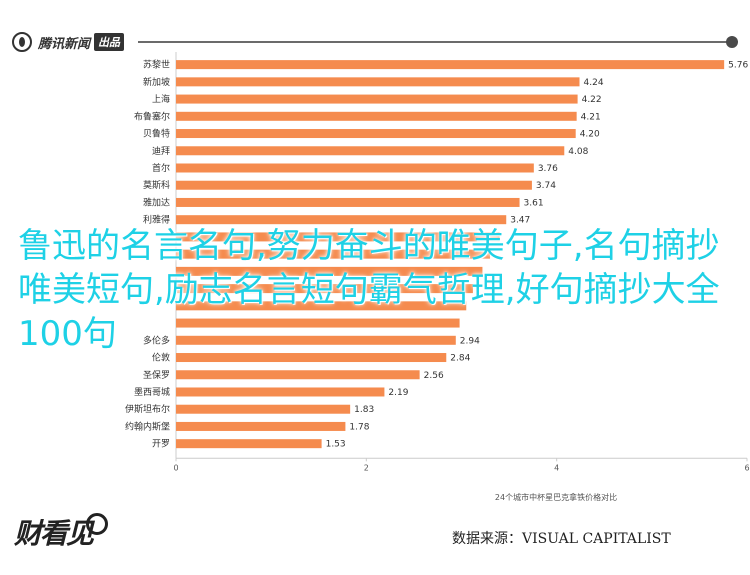  What do you see at coordinates (109, 42) in the screenshot?
I see `brand-badge: 出品` at bounding box center [109, 42].